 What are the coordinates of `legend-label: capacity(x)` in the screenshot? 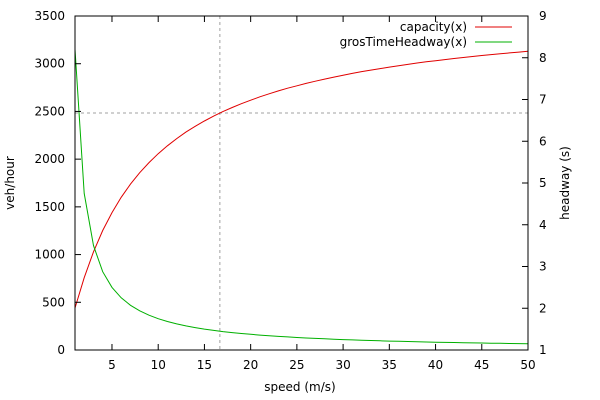 It's located at (433, 27).